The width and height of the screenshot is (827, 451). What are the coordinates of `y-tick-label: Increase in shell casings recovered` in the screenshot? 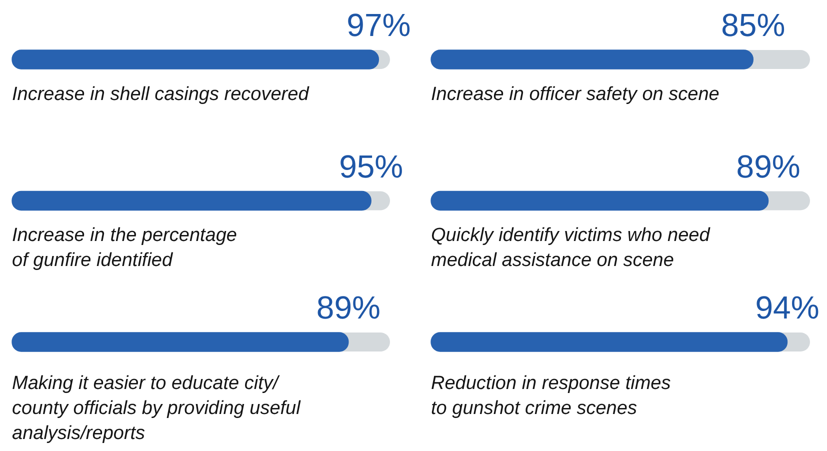 It's located at (160, 95).